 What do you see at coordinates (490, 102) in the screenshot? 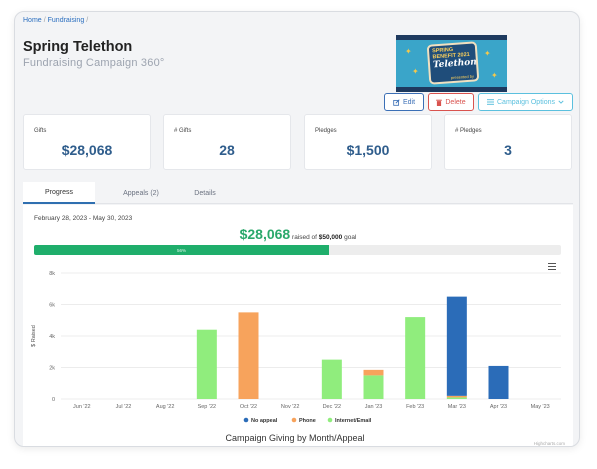
I see `list-icon` at bounding box center [490, 102].